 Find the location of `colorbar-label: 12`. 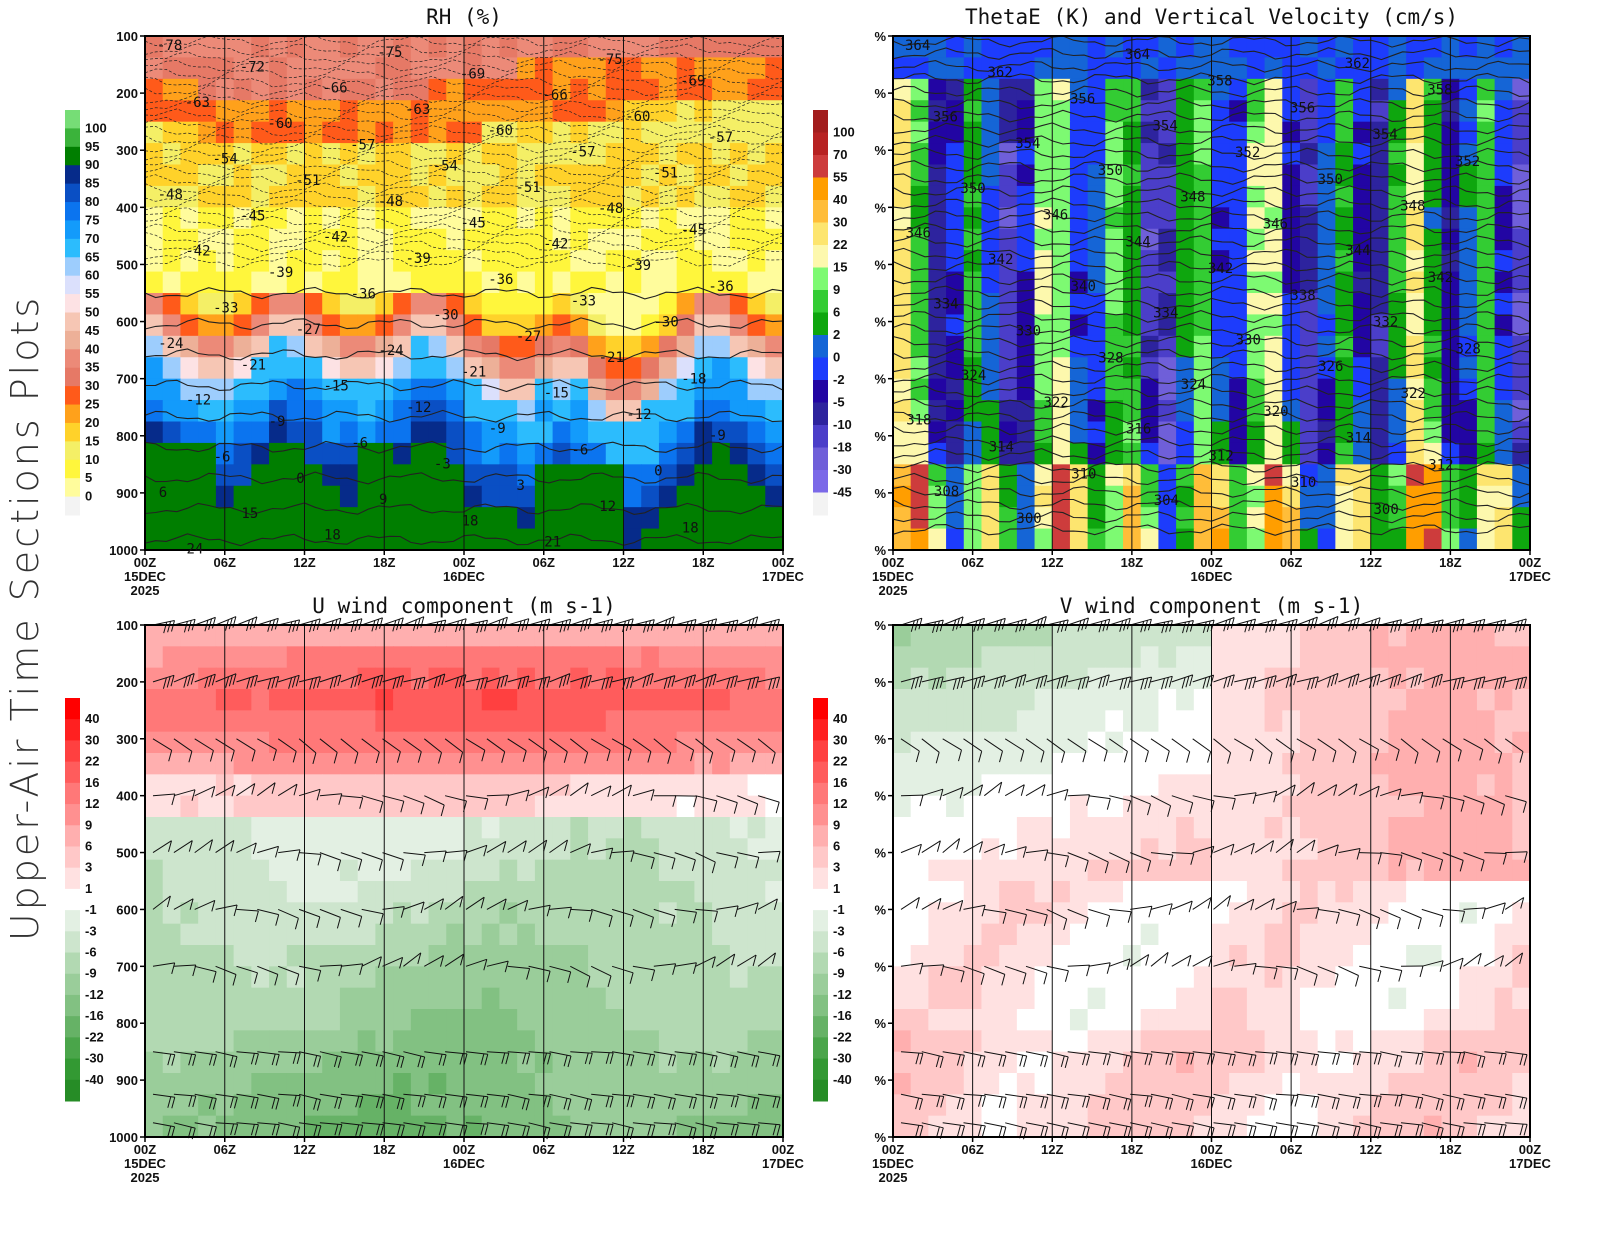

colorbar-label: 12 is located at coordinates (92, 803).